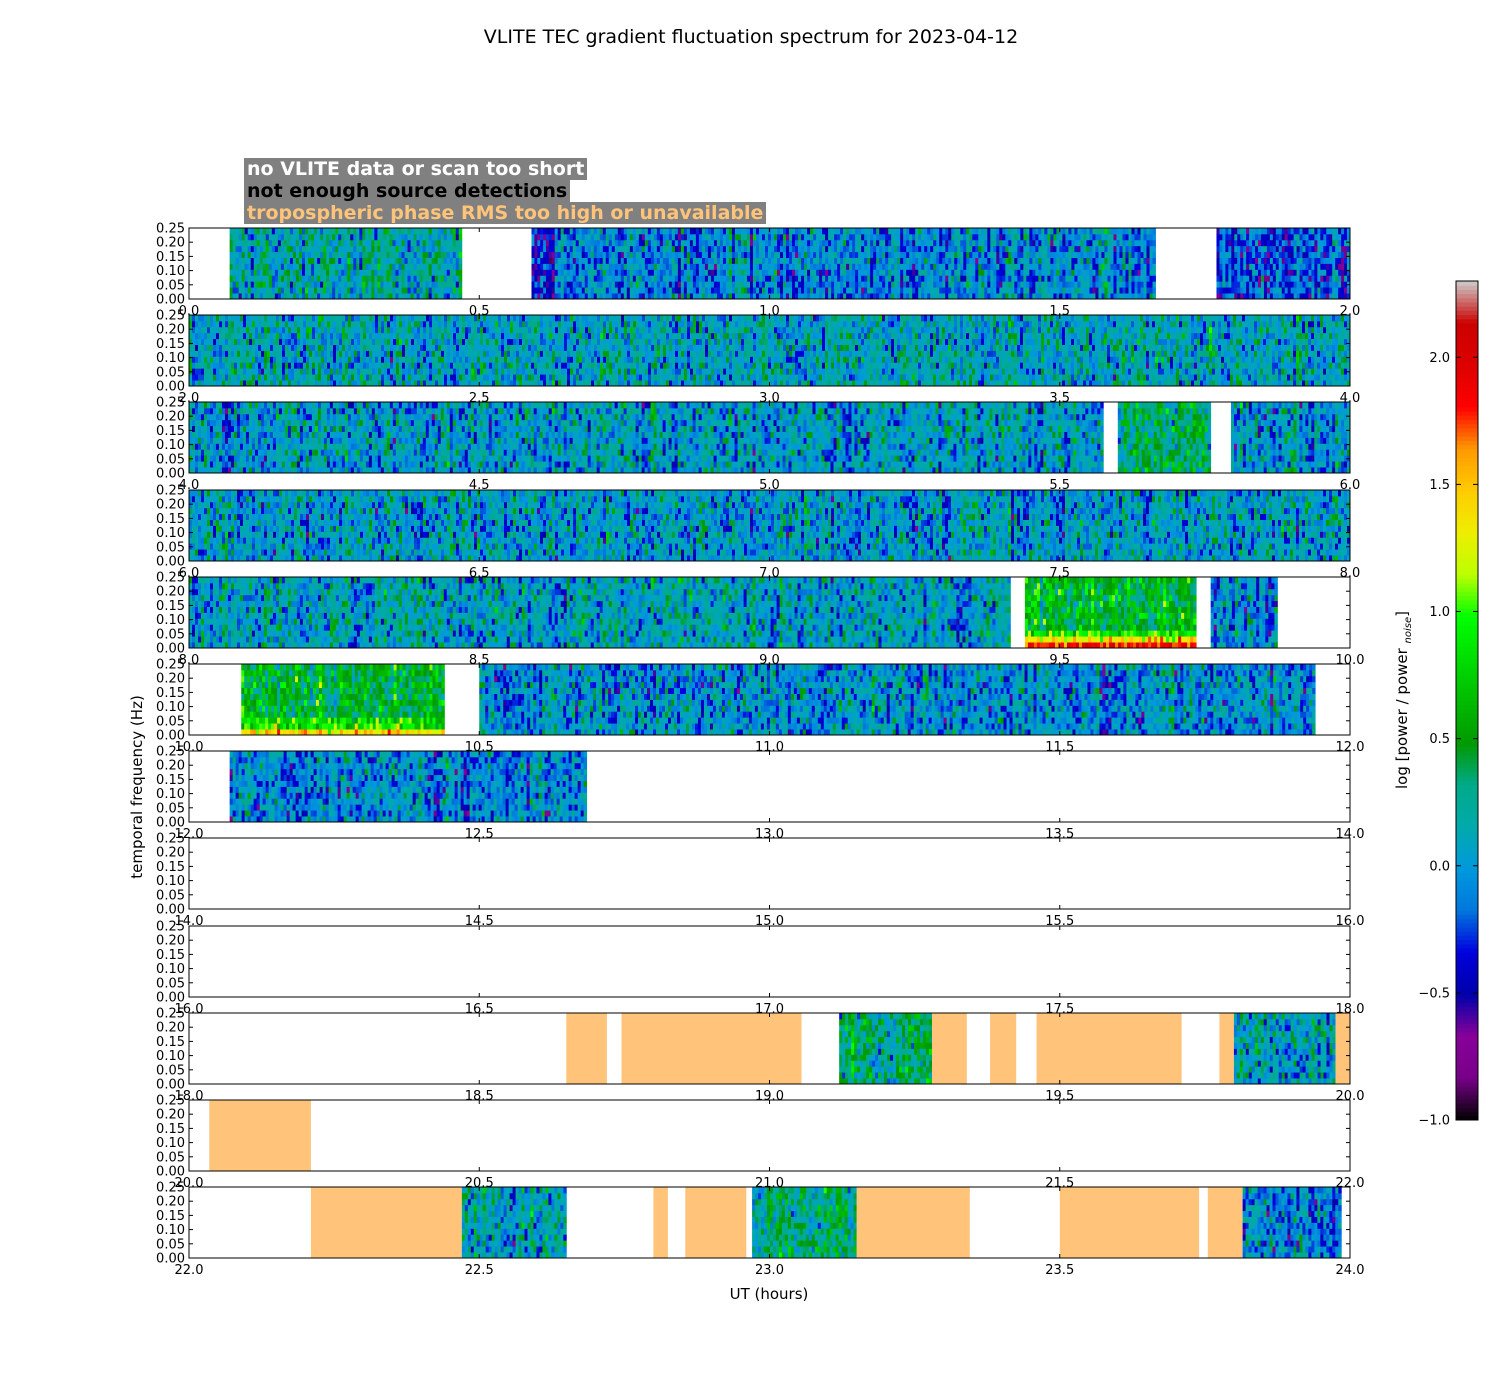  What do you see at coordinates (1059, 1270) in the screenshot?
I see `x-tick-label: 23.5` at bounding box center [1059, 1270].